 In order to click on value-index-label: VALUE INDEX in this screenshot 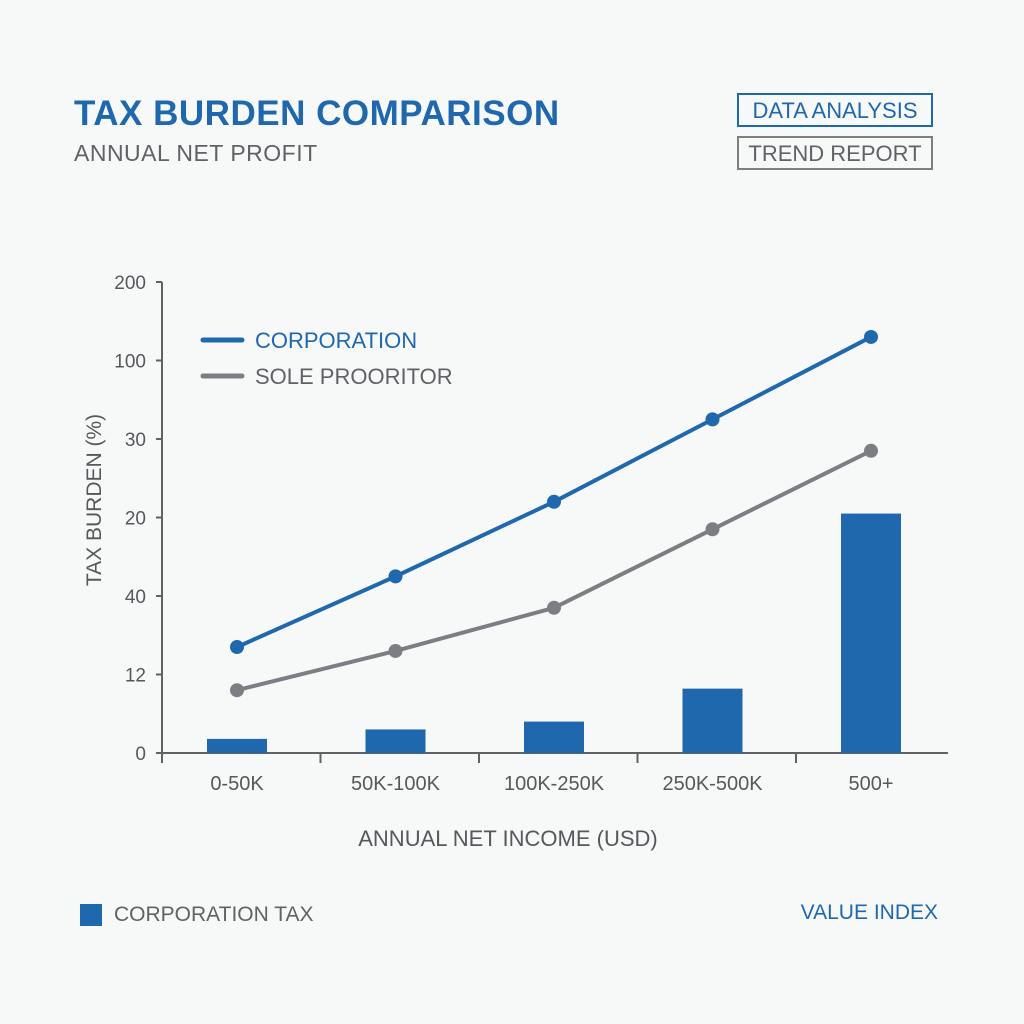, I will do `click(869, 912)`.